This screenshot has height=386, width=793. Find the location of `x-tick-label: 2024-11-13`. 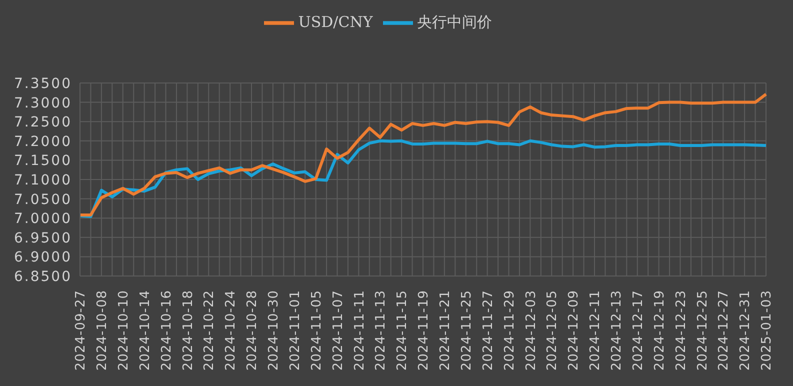

x-tick-label: 2024-11-13 is located at coordinates (381, 330).